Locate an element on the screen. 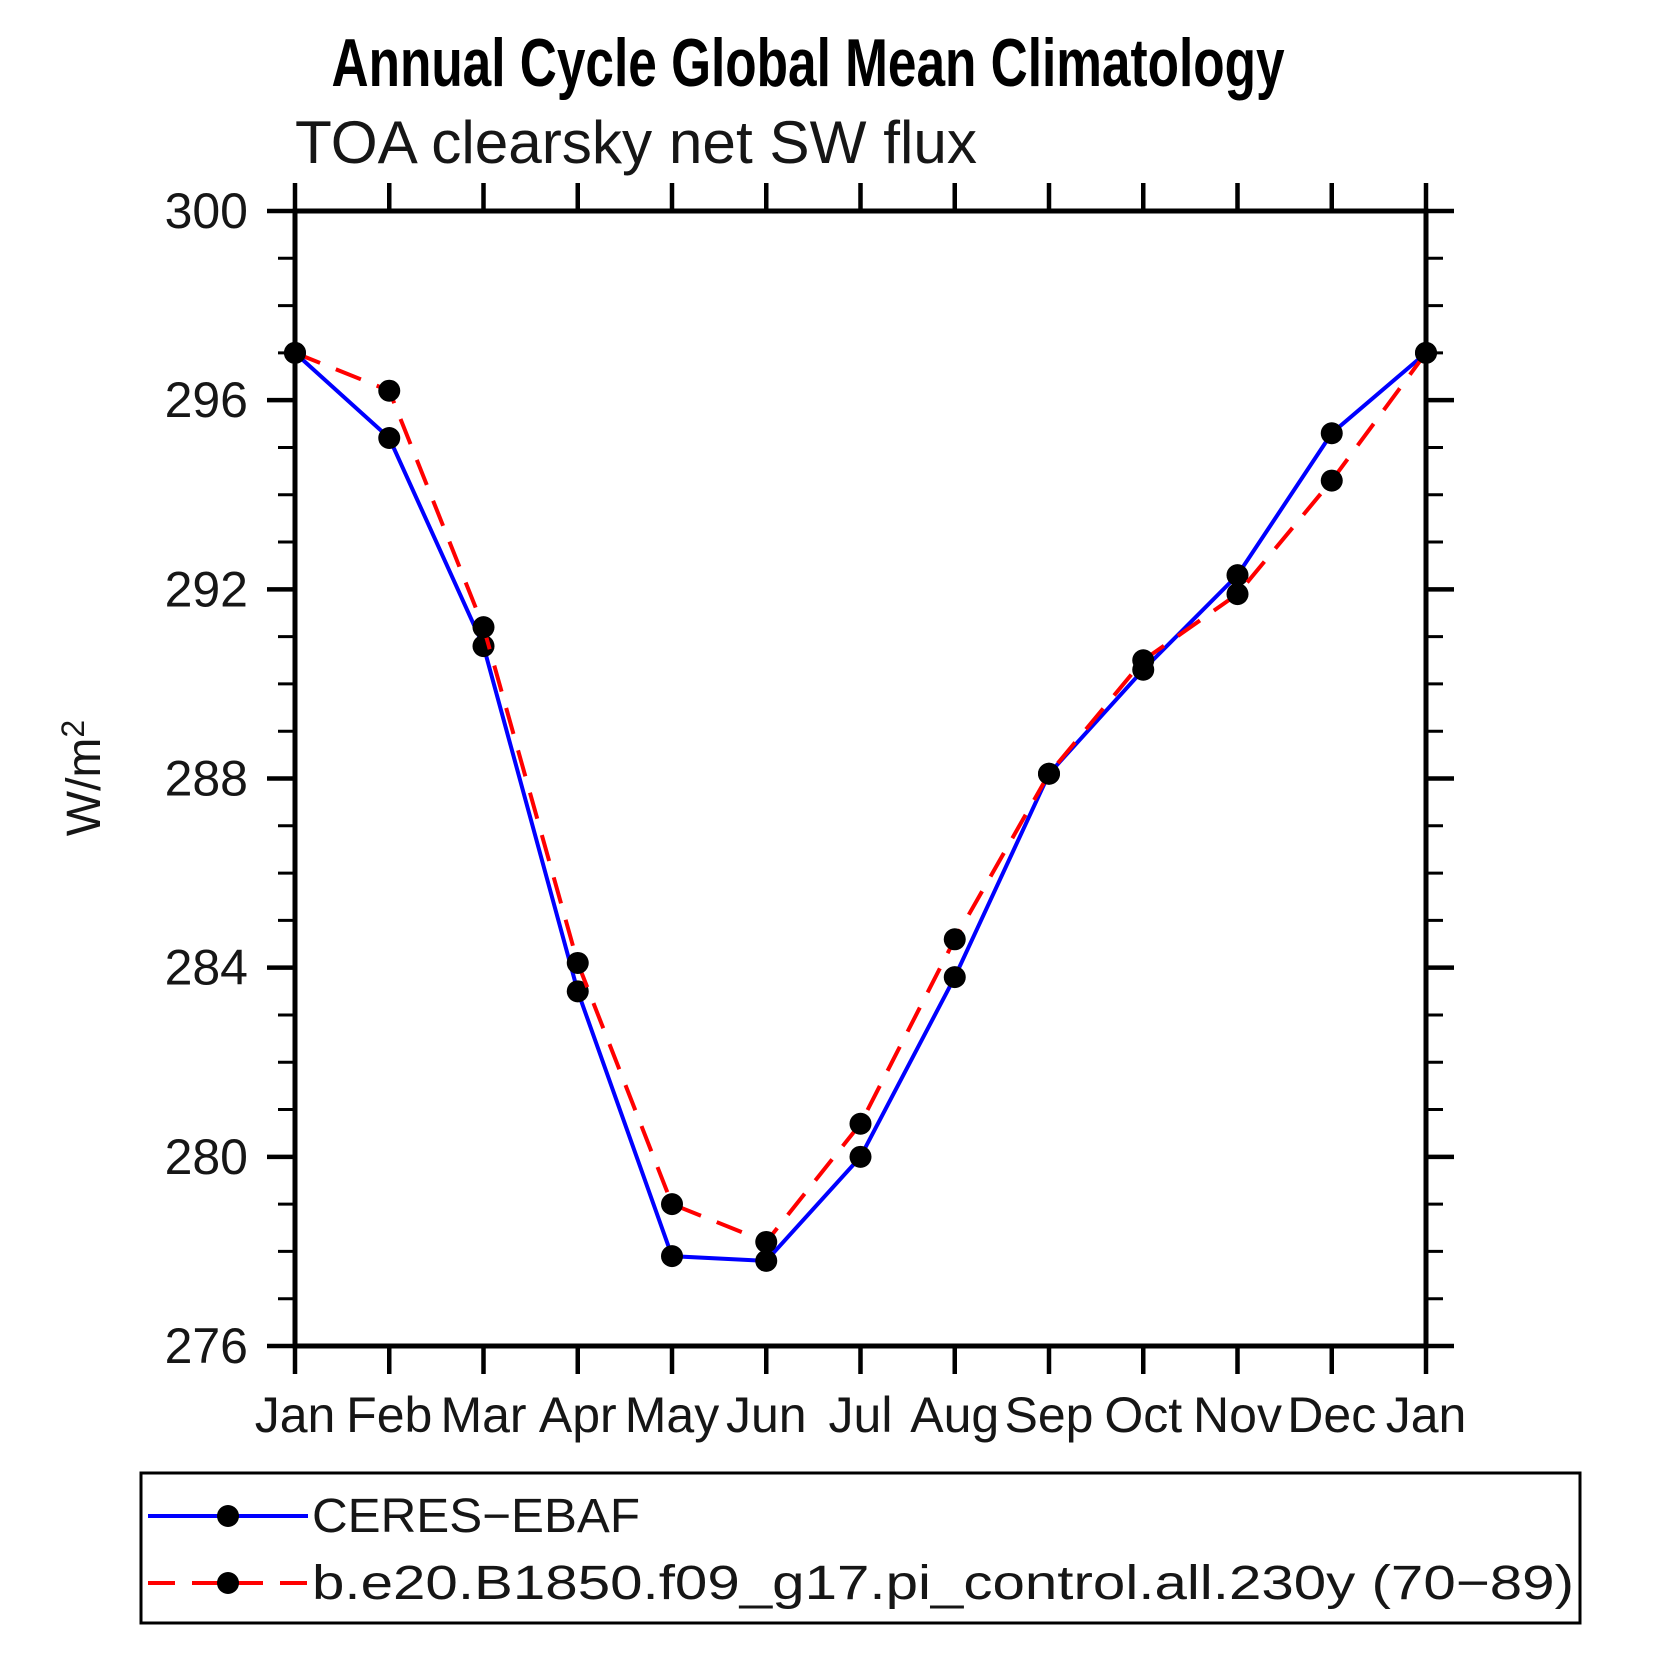  x-tick-label: Sep is located at coordinates (1049, 1415).